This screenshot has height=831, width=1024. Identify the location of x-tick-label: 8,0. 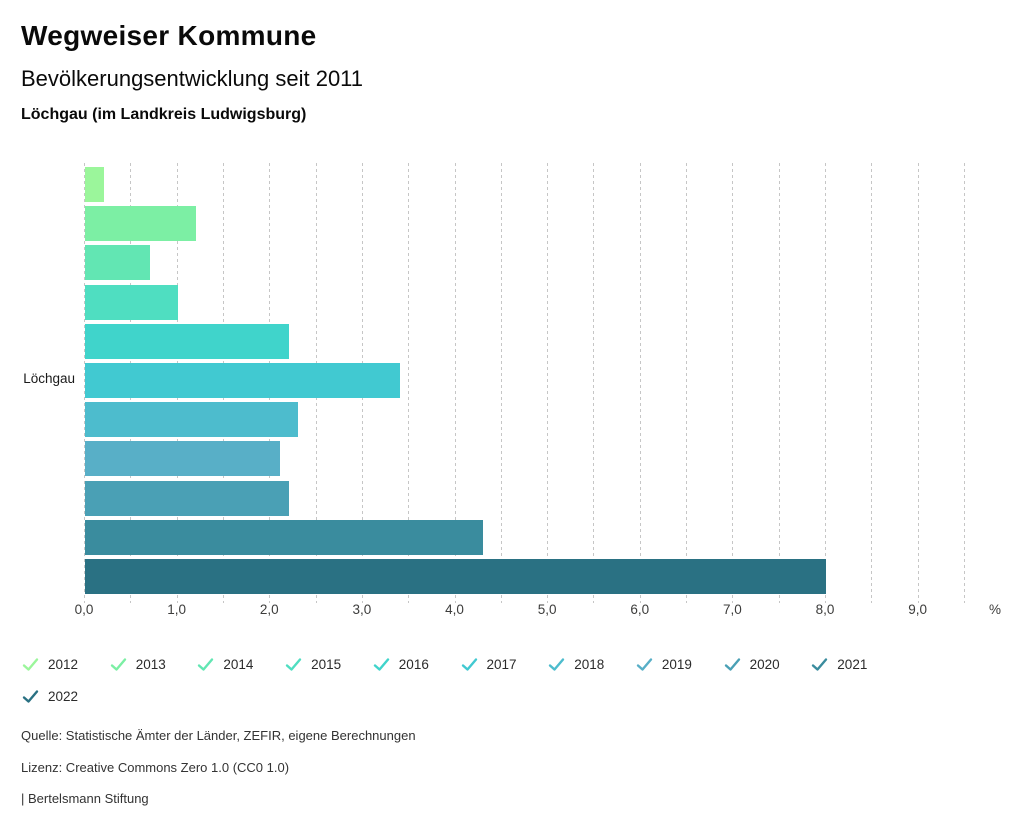
(825, 609).